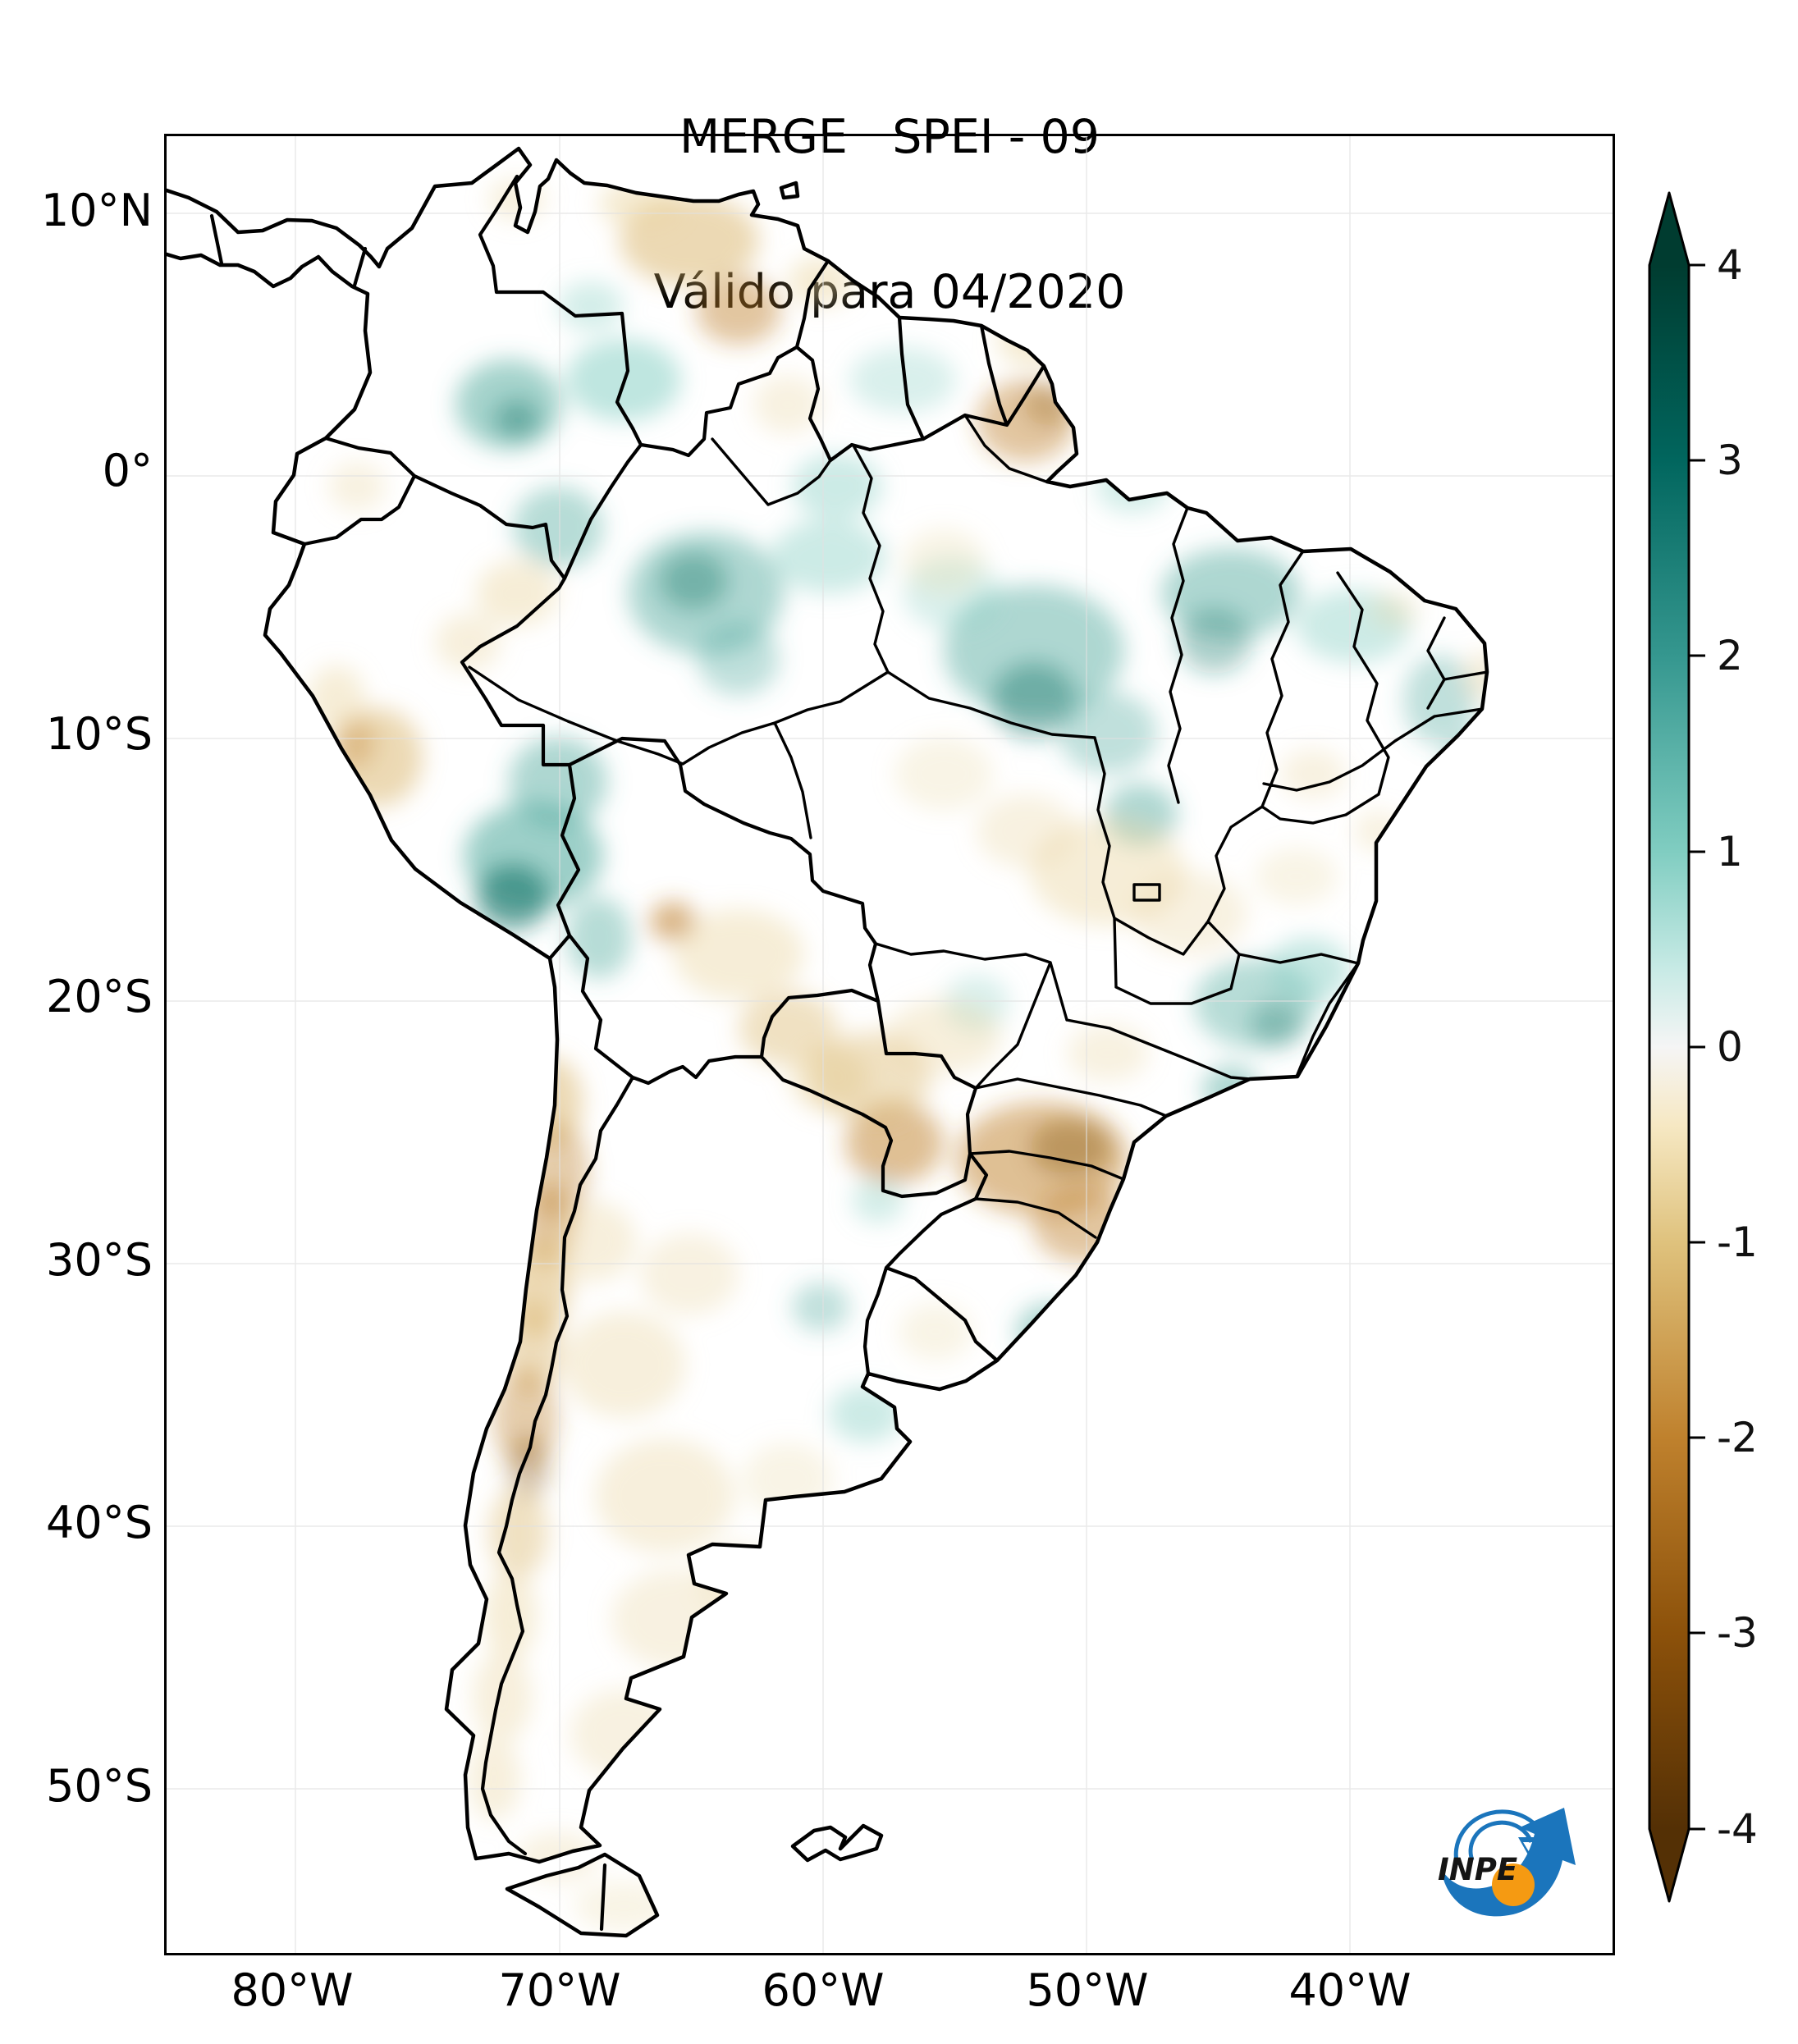 This screenshot has height=2044, width=1798. What do you see at coordinates (99, 1522) in the screenshot?
I see `y-axis-label-40s: 40°S` at bounding box center [99, 1522].